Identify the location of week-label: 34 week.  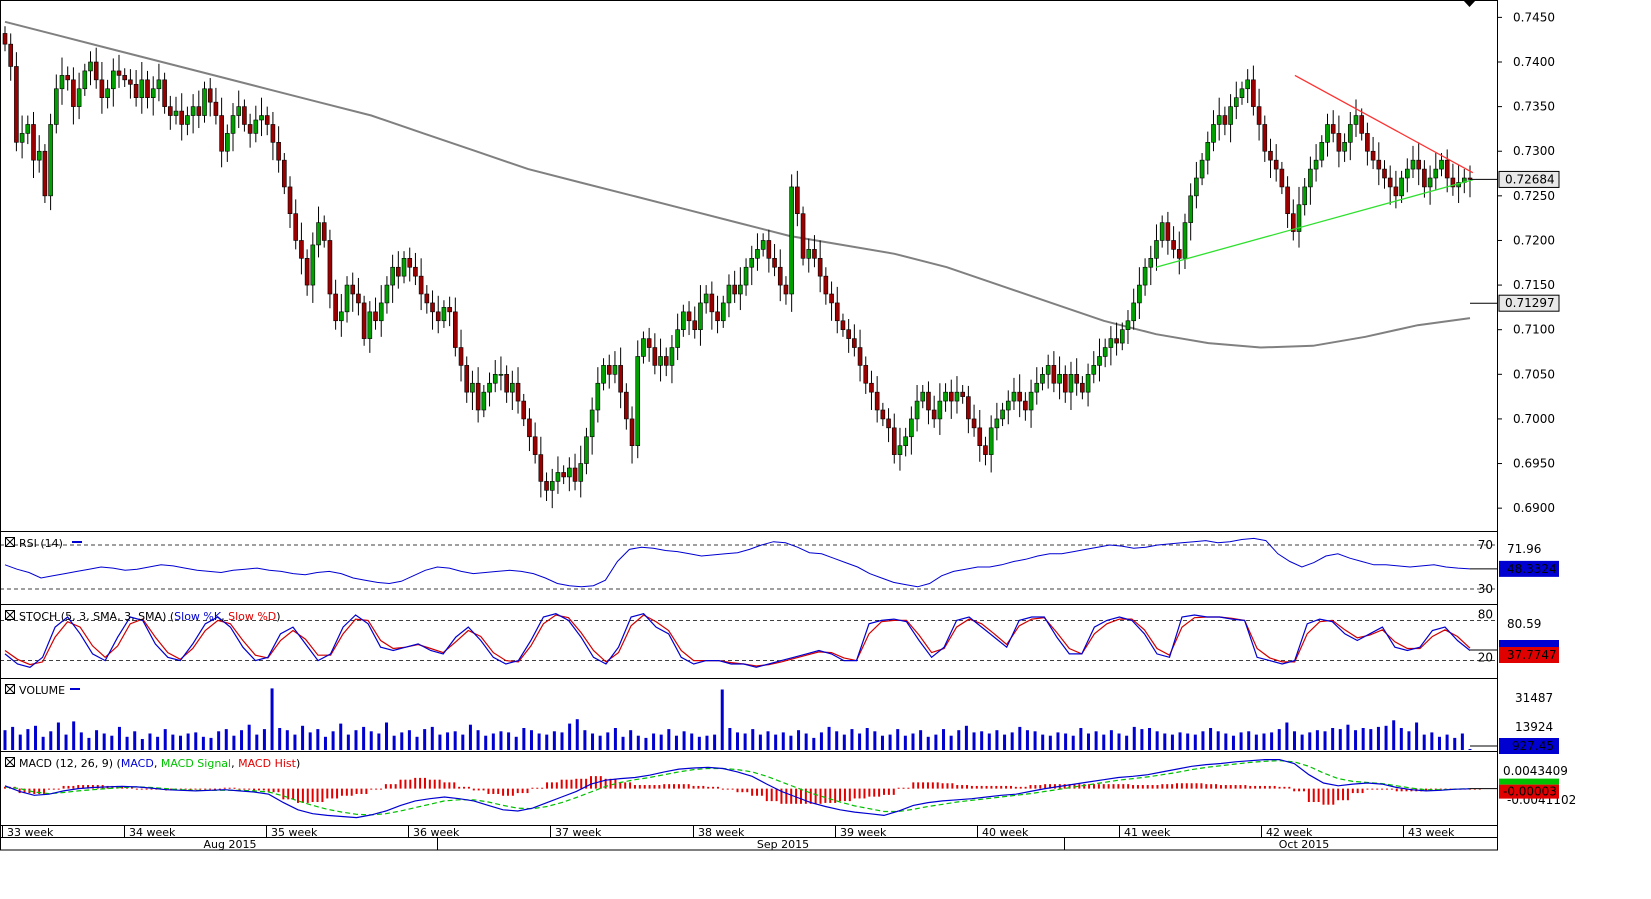
(152, 832).